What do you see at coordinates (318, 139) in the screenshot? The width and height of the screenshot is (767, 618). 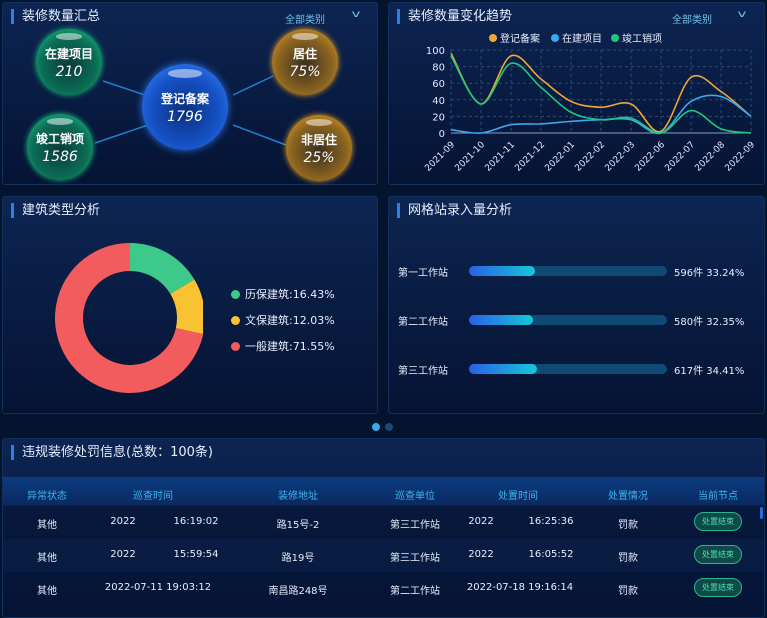 I see `bubble-label: 非居住` at bounding box center [318, 139].